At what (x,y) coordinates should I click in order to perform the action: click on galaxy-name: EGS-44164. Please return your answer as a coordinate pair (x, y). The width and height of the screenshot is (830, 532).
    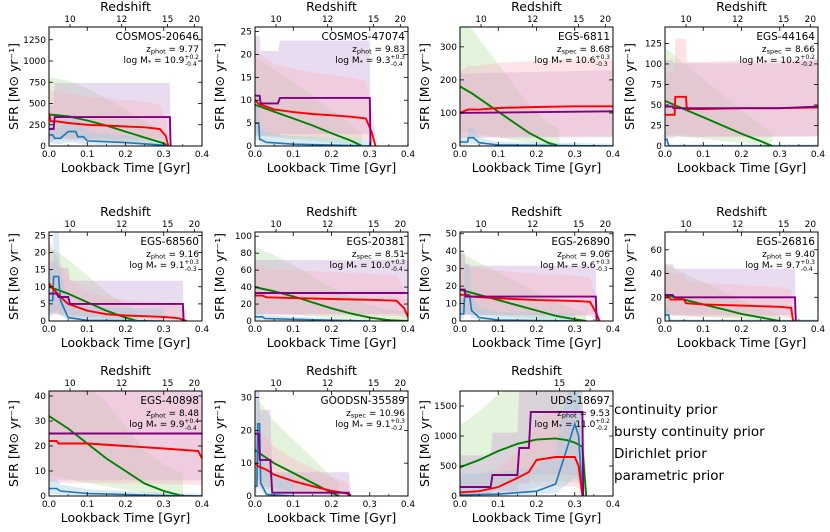
    Looking at the image, I should click on (785, 37).